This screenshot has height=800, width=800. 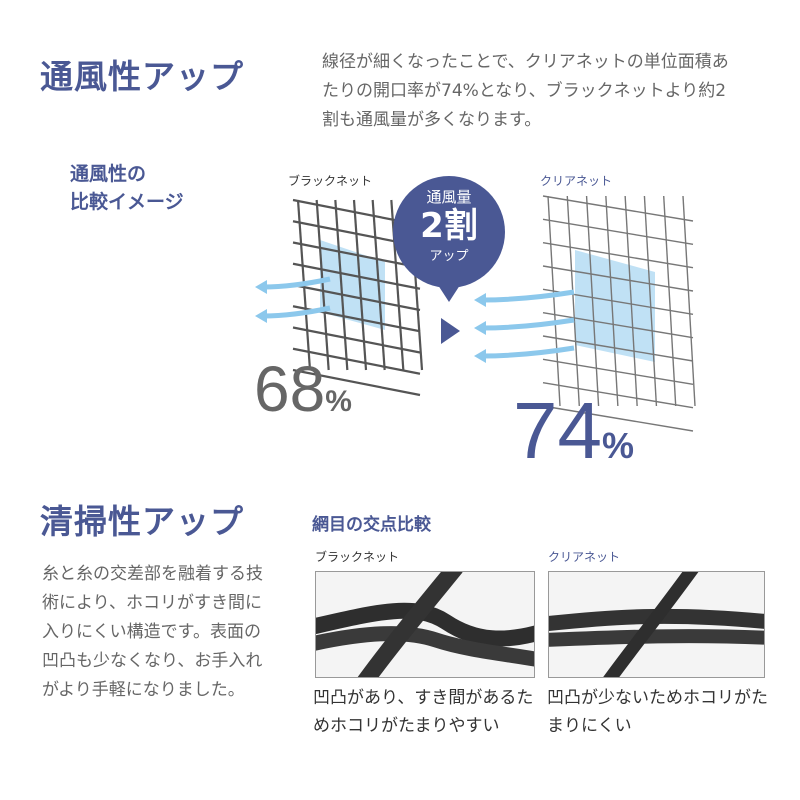 I want to click on airflow-arrows-clear, so click(x=524, y=326).